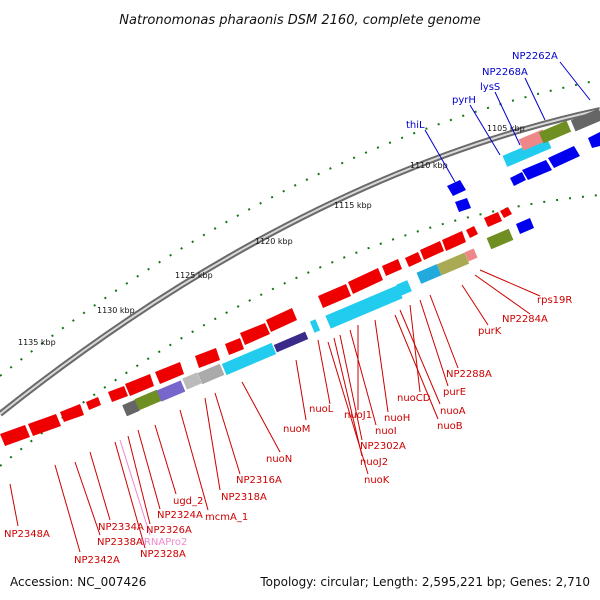 This screenshot has height=600, width=600. I want to click on gene-label: nuoA, so click(453, 411).